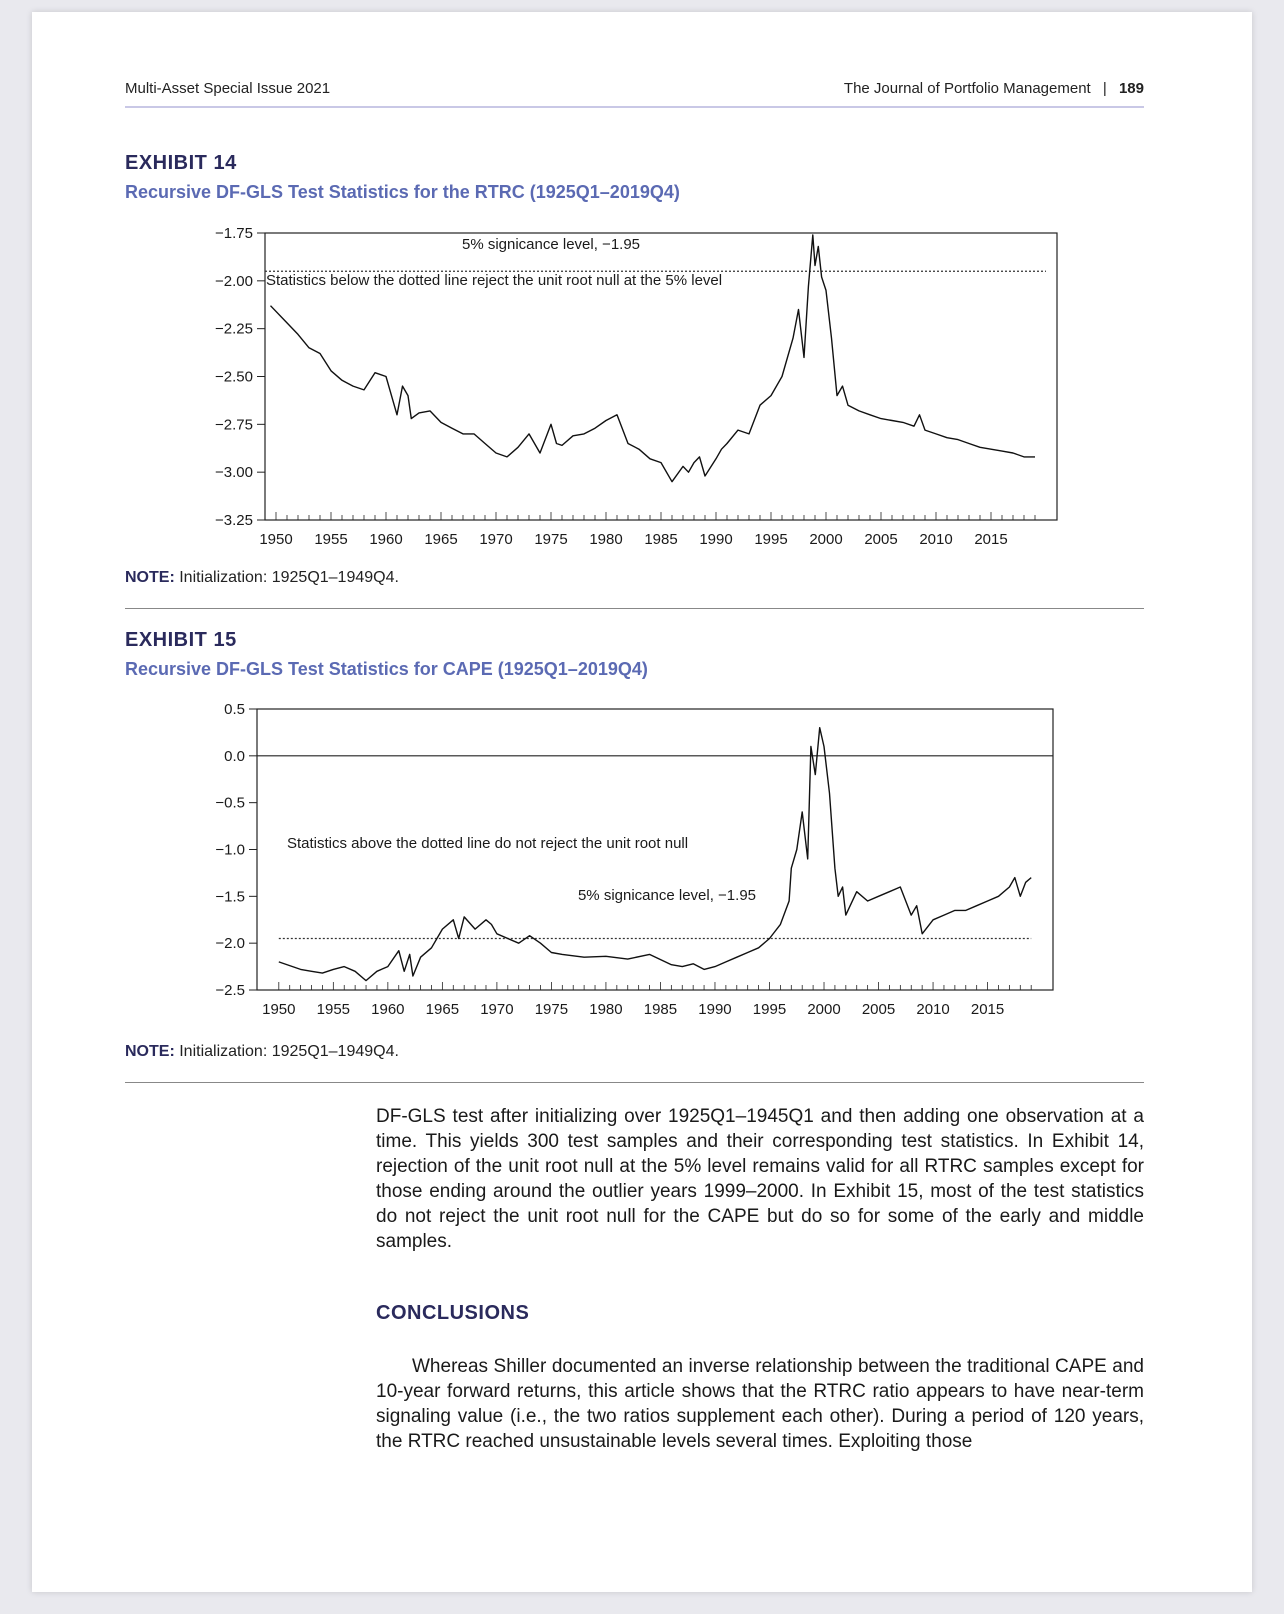 This screenshot has width=1284, height=1614. I want to click on exhibit14-x-tick-label: 1980, so click(605, 539).